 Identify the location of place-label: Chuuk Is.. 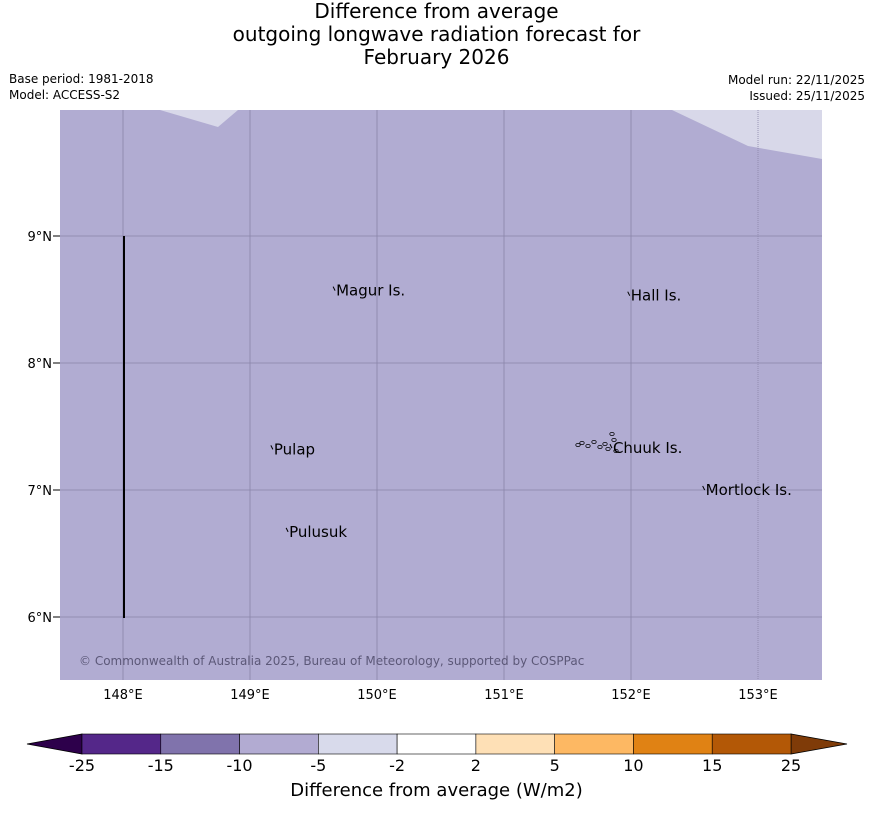
(647, 448).